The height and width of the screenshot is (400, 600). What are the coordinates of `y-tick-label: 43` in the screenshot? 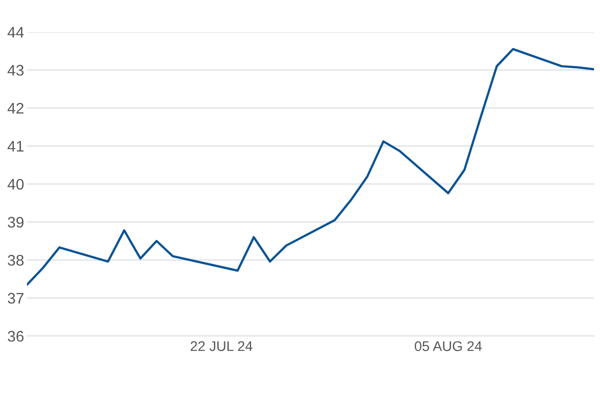 It's located at (16, 70).